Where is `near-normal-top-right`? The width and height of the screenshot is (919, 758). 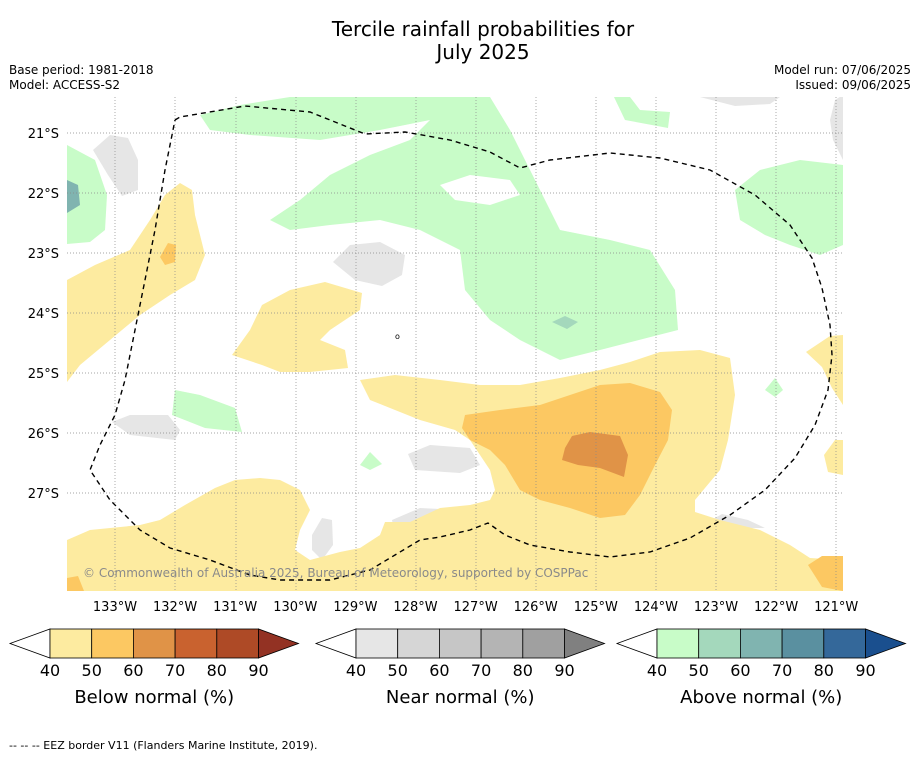 near-normal-top-right is located at coordinates (740, 101).